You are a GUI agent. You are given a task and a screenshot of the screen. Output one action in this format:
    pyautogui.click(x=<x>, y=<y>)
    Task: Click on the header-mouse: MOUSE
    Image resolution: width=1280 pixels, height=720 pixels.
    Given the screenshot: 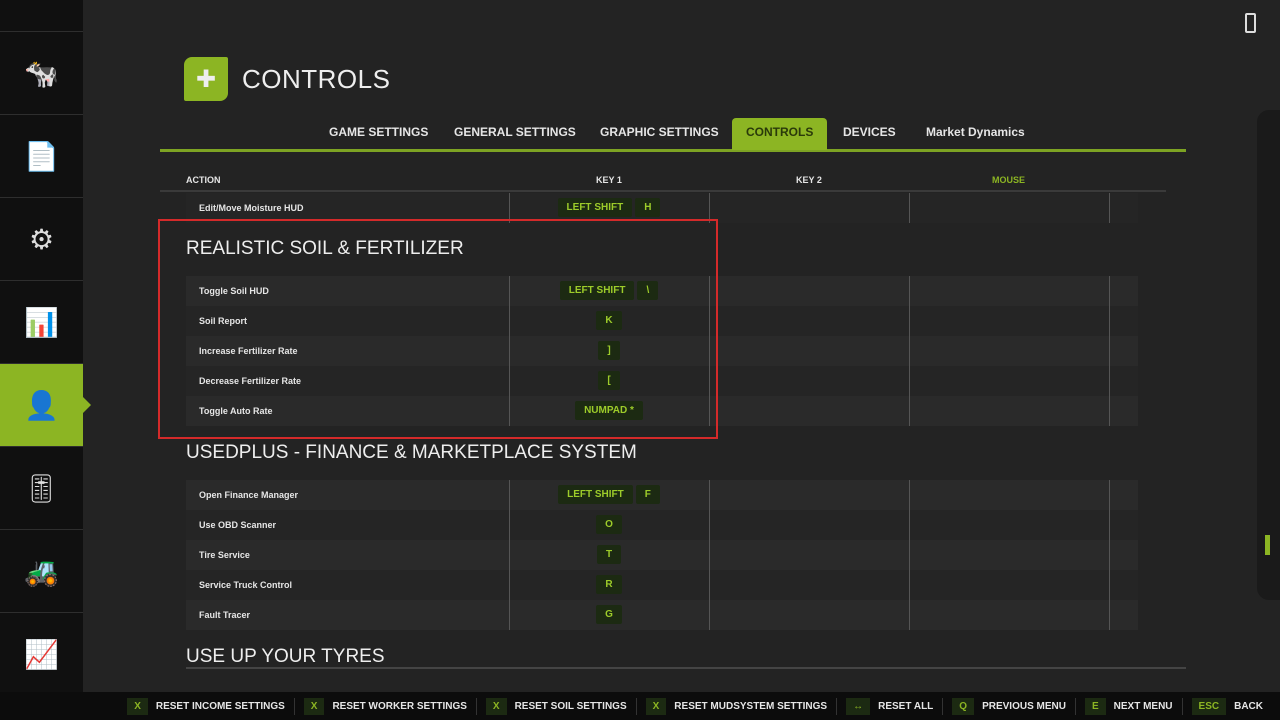 What is the action you would take?
    pyautogui.click(x=1009, y=180)
    